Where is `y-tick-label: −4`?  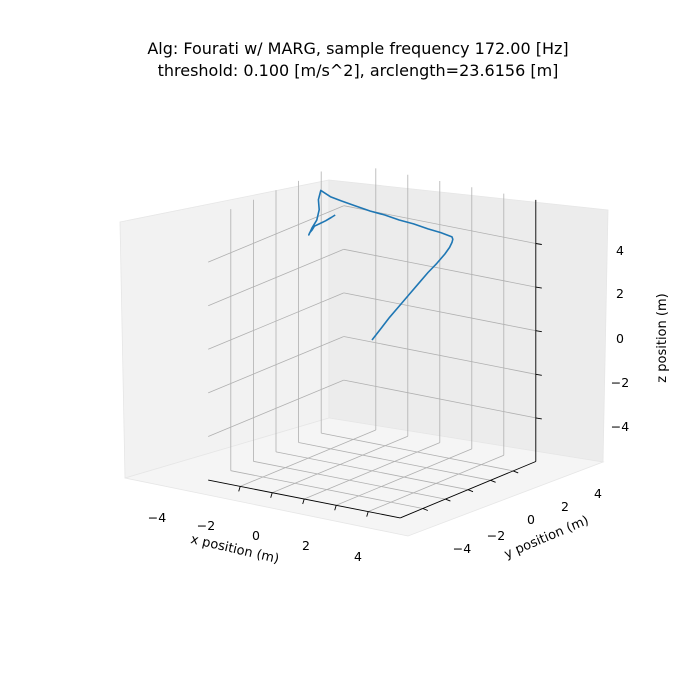
y-tick-label: −4 is located at coordinates (462, 548).